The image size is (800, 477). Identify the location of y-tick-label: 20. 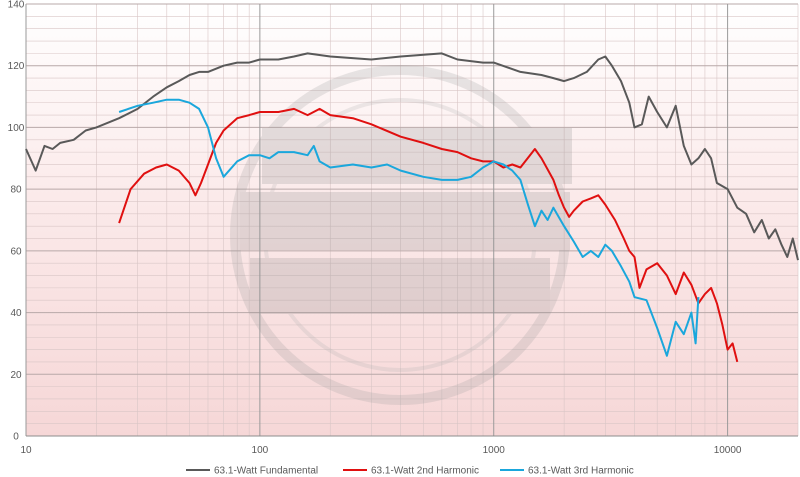
(16, 375).